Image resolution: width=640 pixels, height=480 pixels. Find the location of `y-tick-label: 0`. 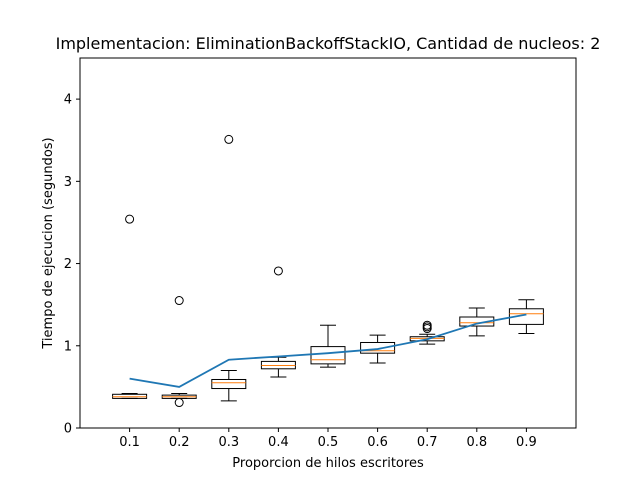

y-tick-label: 0 is located at coordinates (68, 429).